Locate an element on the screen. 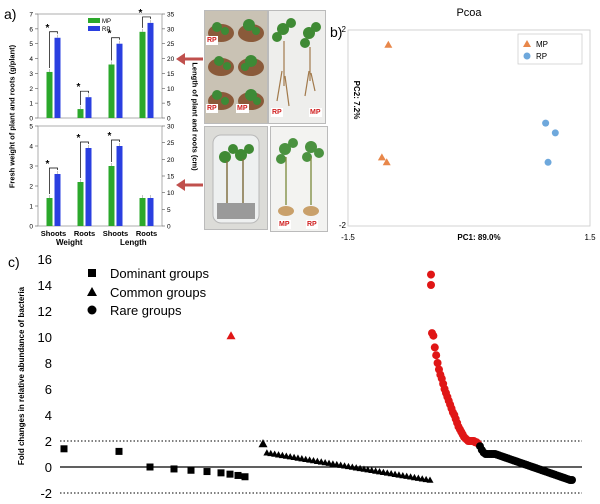 The image size is (600, 504). tick-label: 2 is located at coordinates (344, 29).